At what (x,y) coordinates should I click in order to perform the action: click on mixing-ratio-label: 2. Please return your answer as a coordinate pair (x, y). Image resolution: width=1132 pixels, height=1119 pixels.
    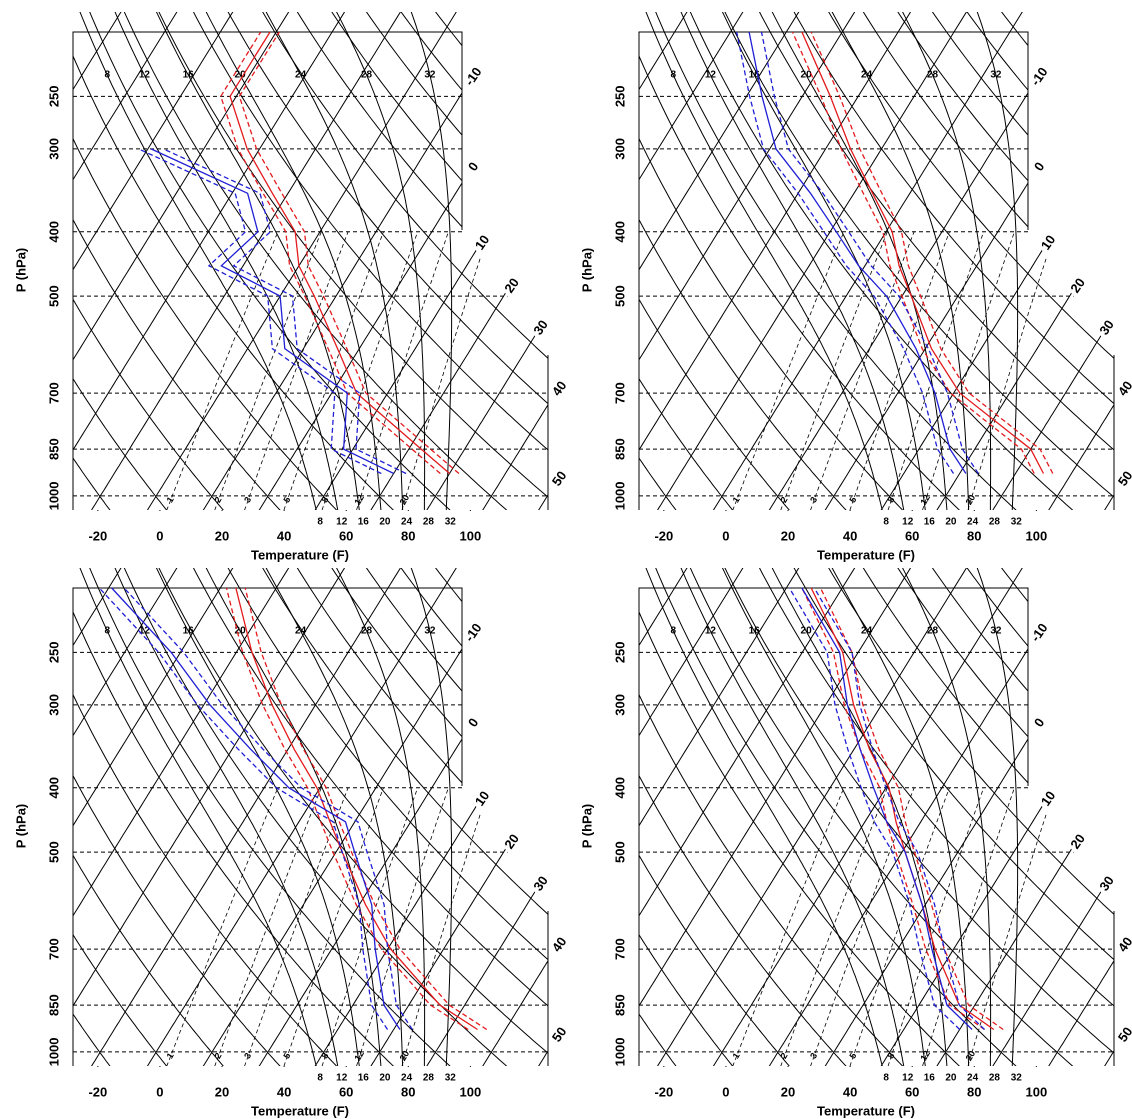
    Looking at the image, I should click on (217, 499).